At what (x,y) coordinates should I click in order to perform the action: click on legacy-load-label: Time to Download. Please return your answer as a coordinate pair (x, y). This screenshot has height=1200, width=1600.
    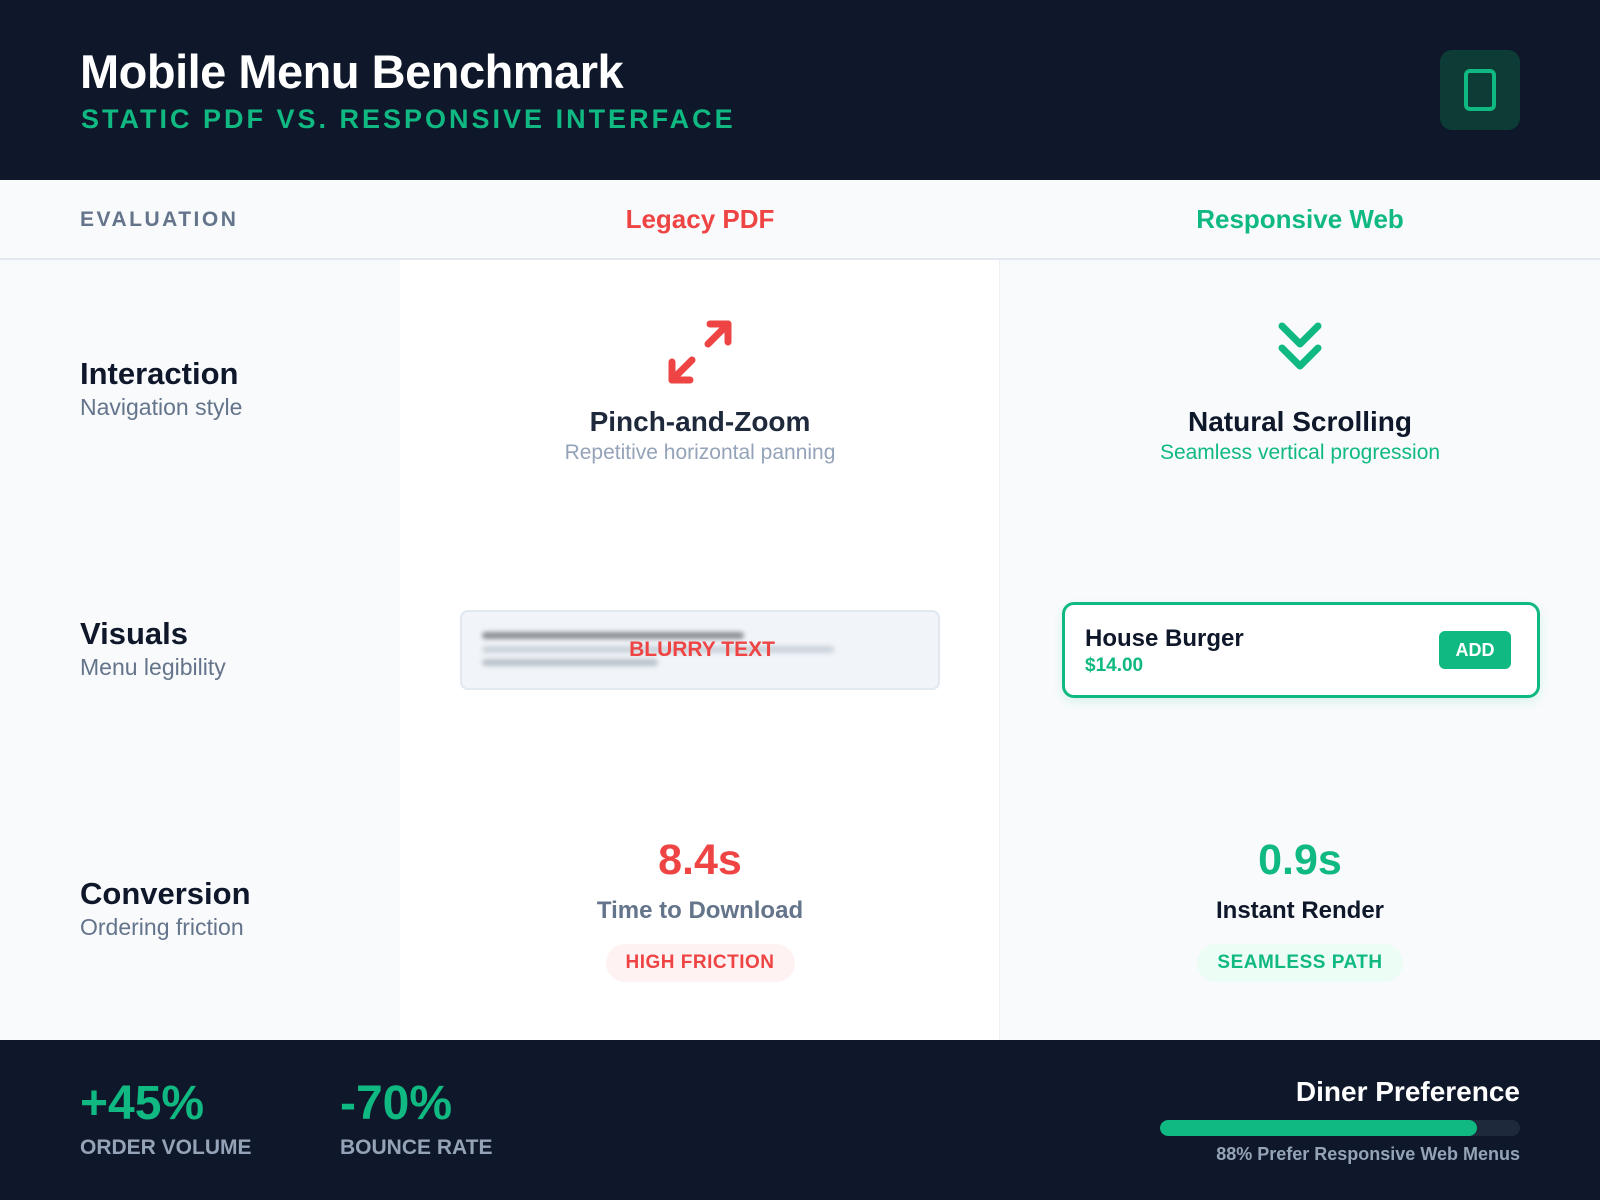
    Looking at the image, I should click on (700, 910).